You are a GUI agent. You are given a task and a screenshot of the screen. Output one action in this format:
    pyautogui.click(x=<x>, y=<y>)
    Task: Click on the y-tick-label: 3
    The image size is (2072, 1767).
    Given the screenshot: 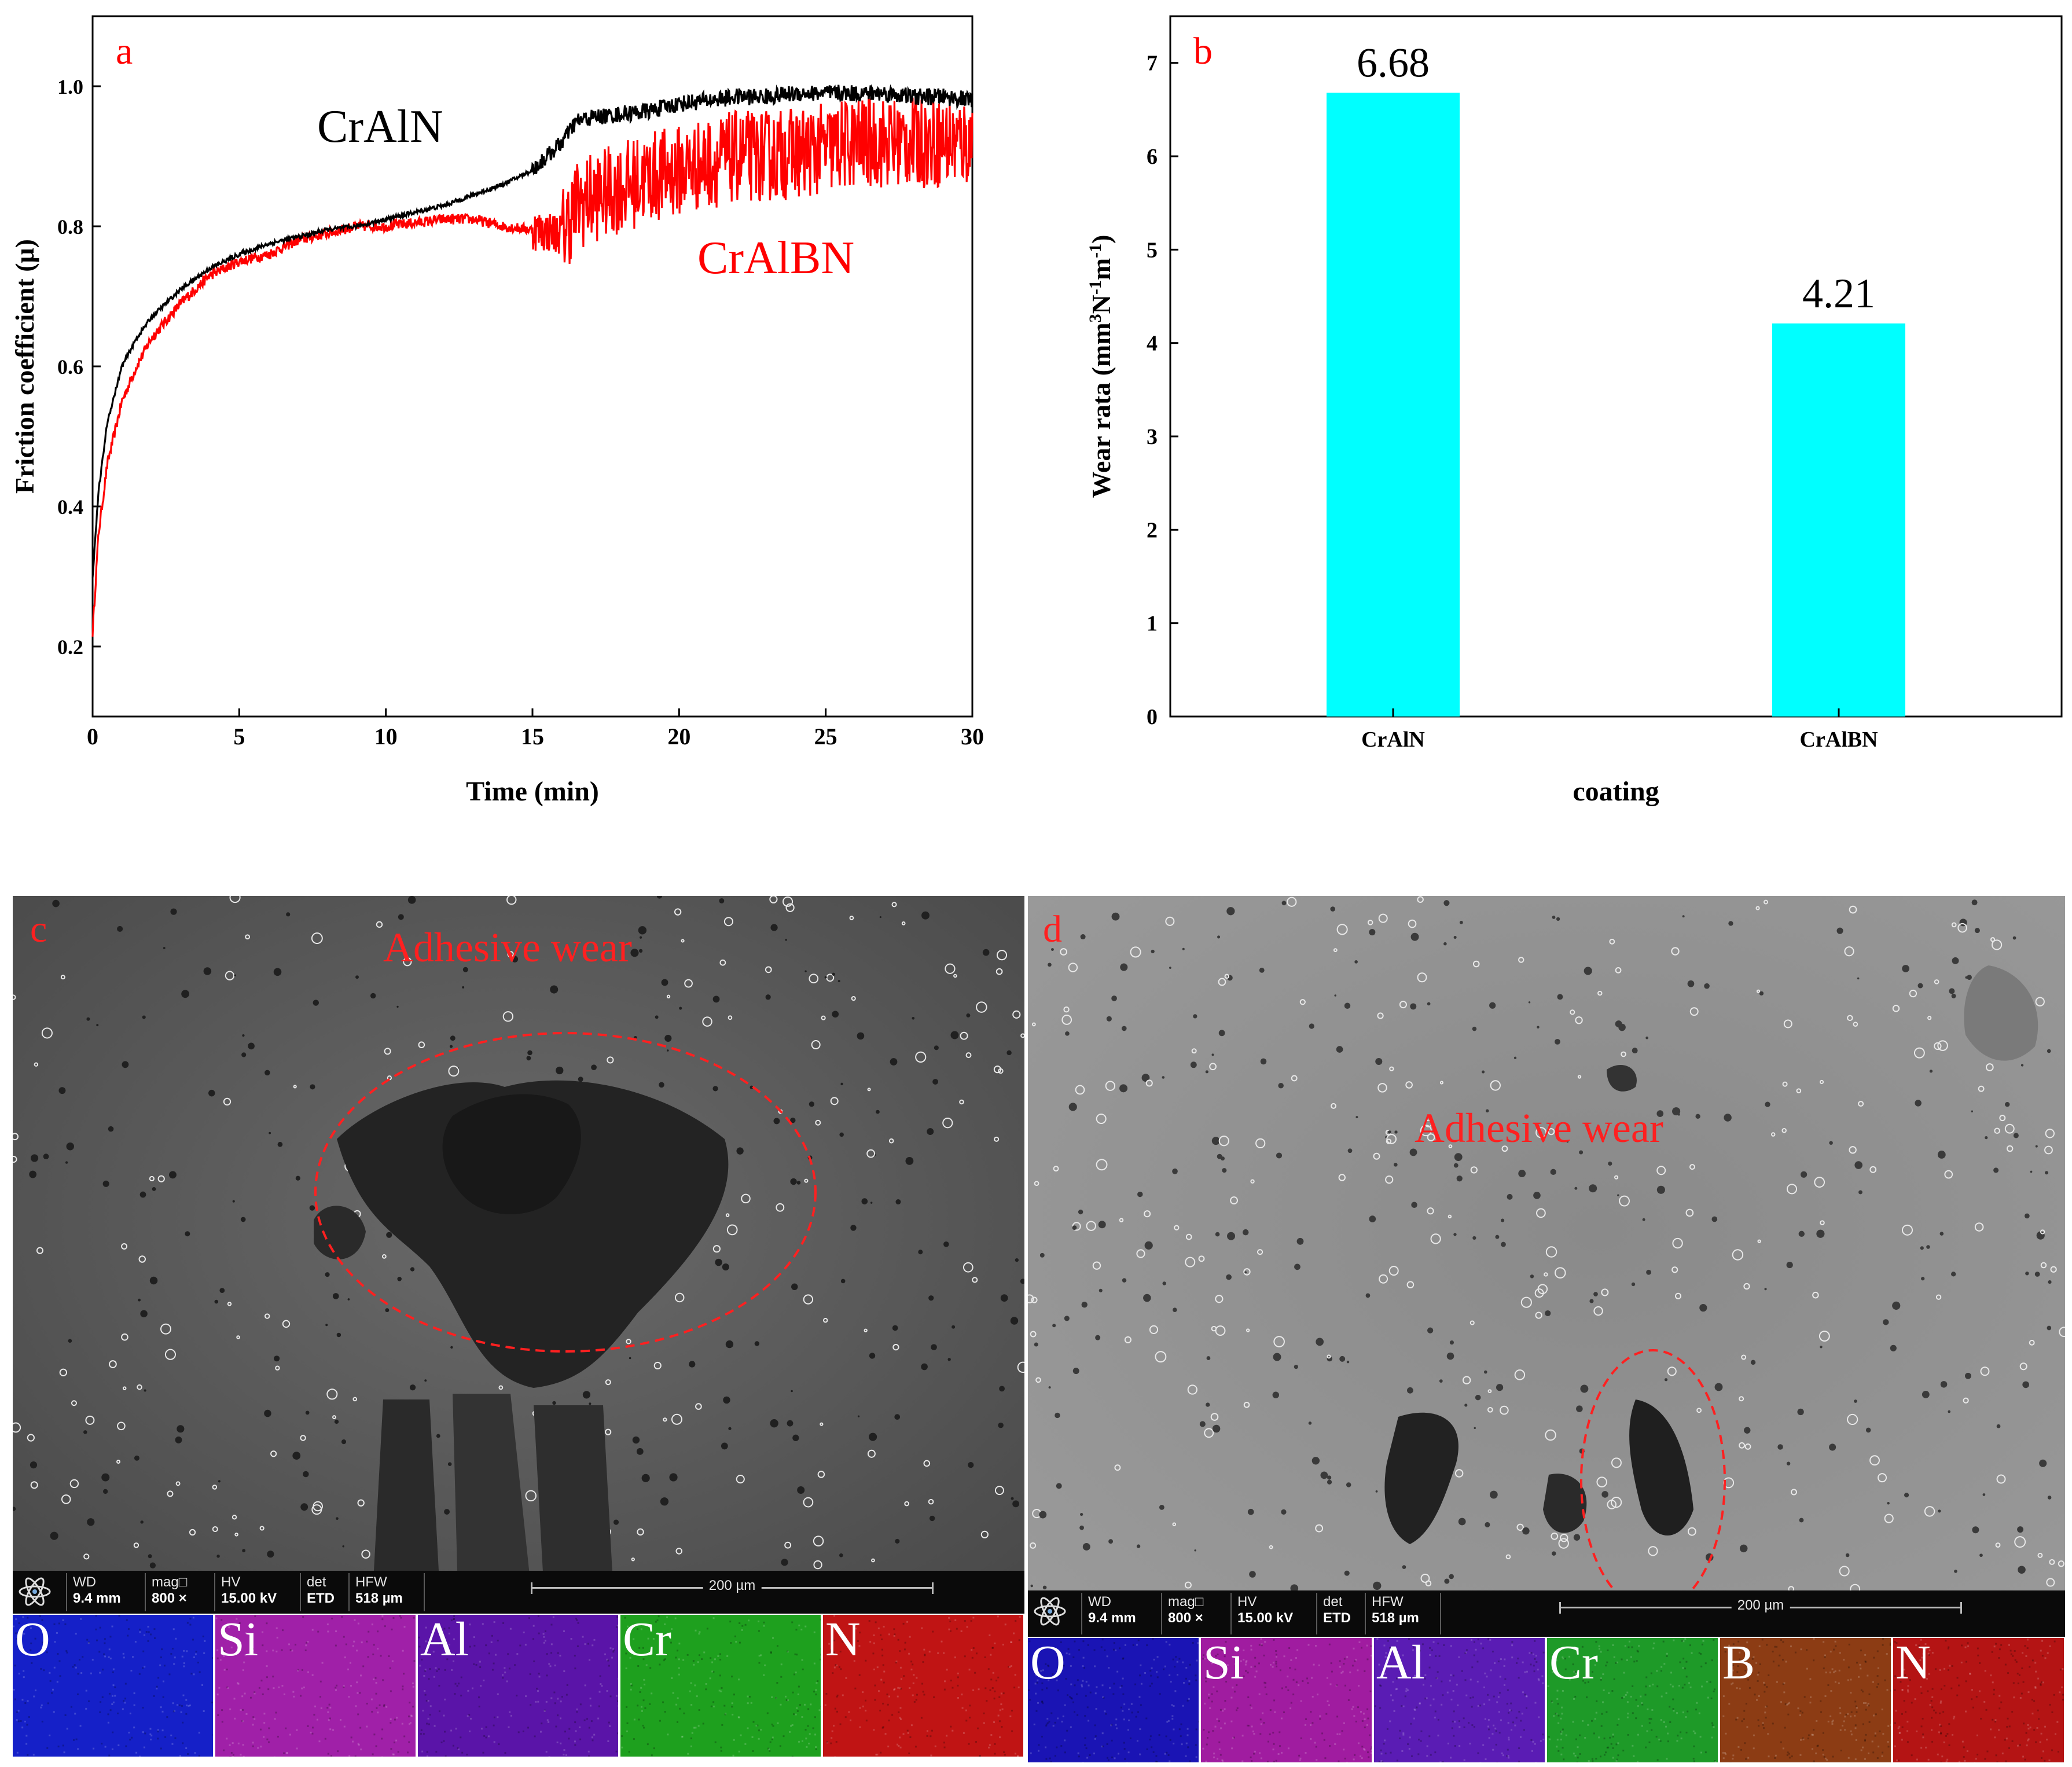 What is the action you would take?
    pyautogui.click(x=1152, y=437)
    